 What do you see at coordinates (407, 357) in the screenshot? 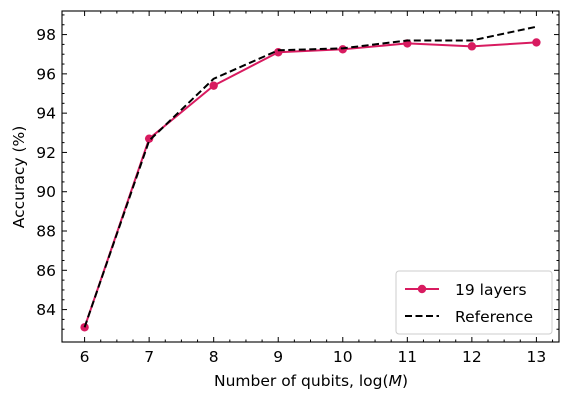
I see `x-tick-label: 11` at bounding box center [407, 357].